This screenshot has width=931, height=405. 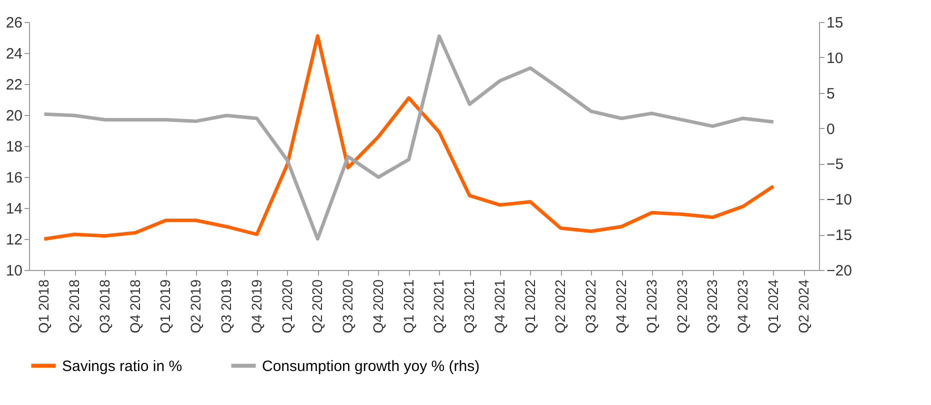 What do you see at coordinates (371, 366) in the screenshot?
I see `legend-label: Consumption growth yoy % (rhs)` at bounding box center [371, 366].